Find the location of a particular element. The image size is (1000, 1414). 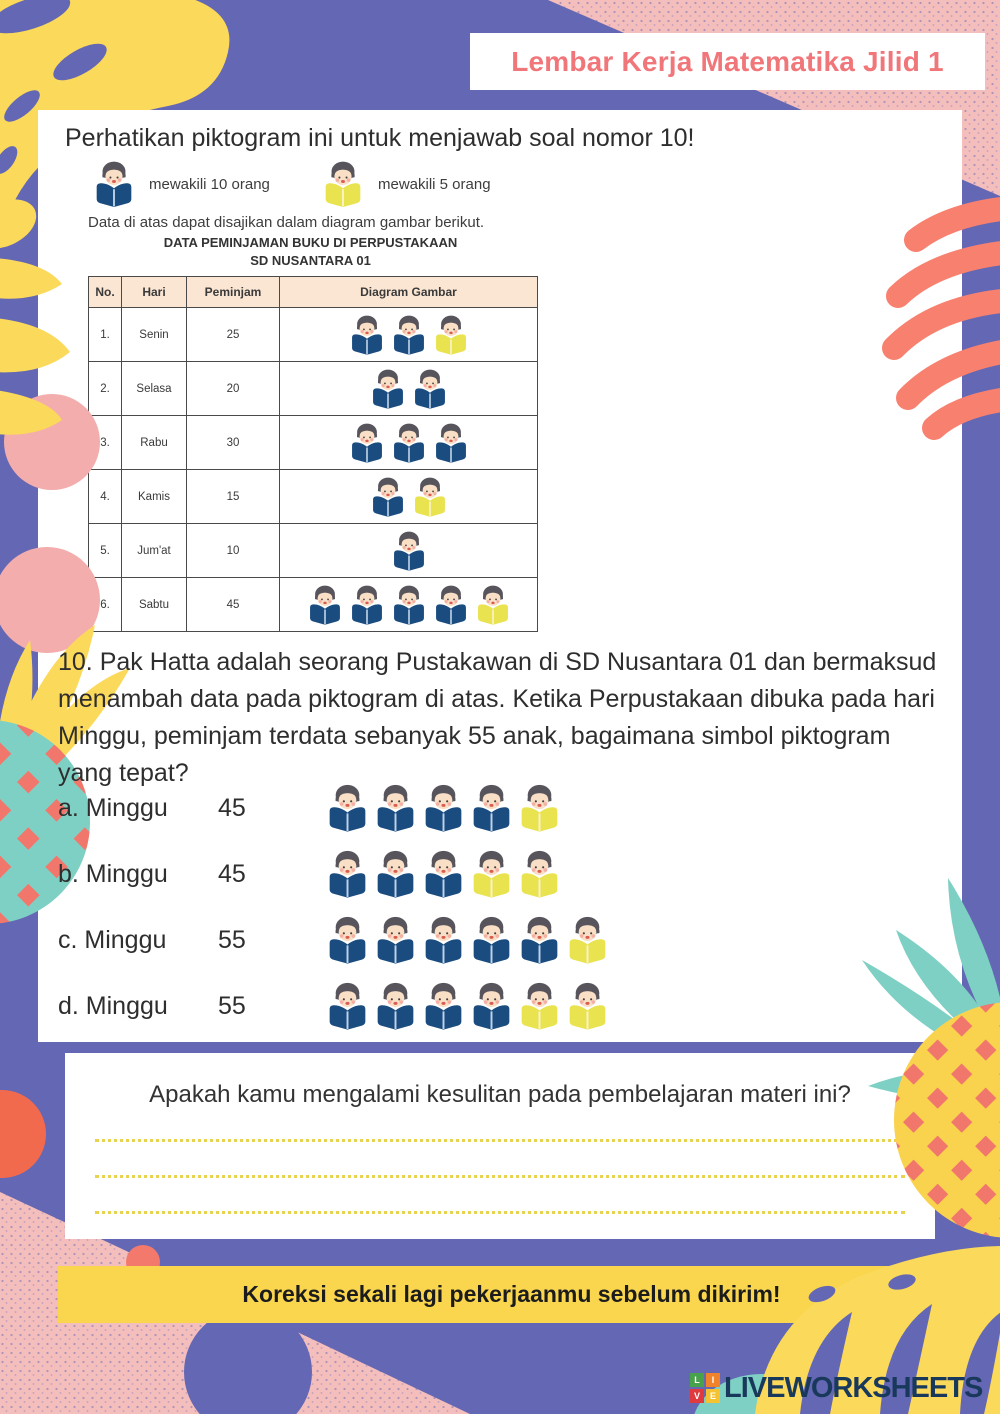

brand-name: LIVEWORKSHEETS is located at coordinates (853, 1387).